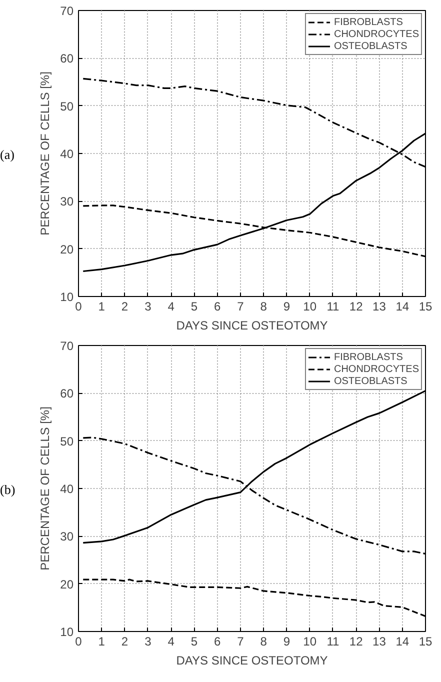  Describe the element at coordinates (8, 490) in the screenshot. I see `text: (b)` at that location.